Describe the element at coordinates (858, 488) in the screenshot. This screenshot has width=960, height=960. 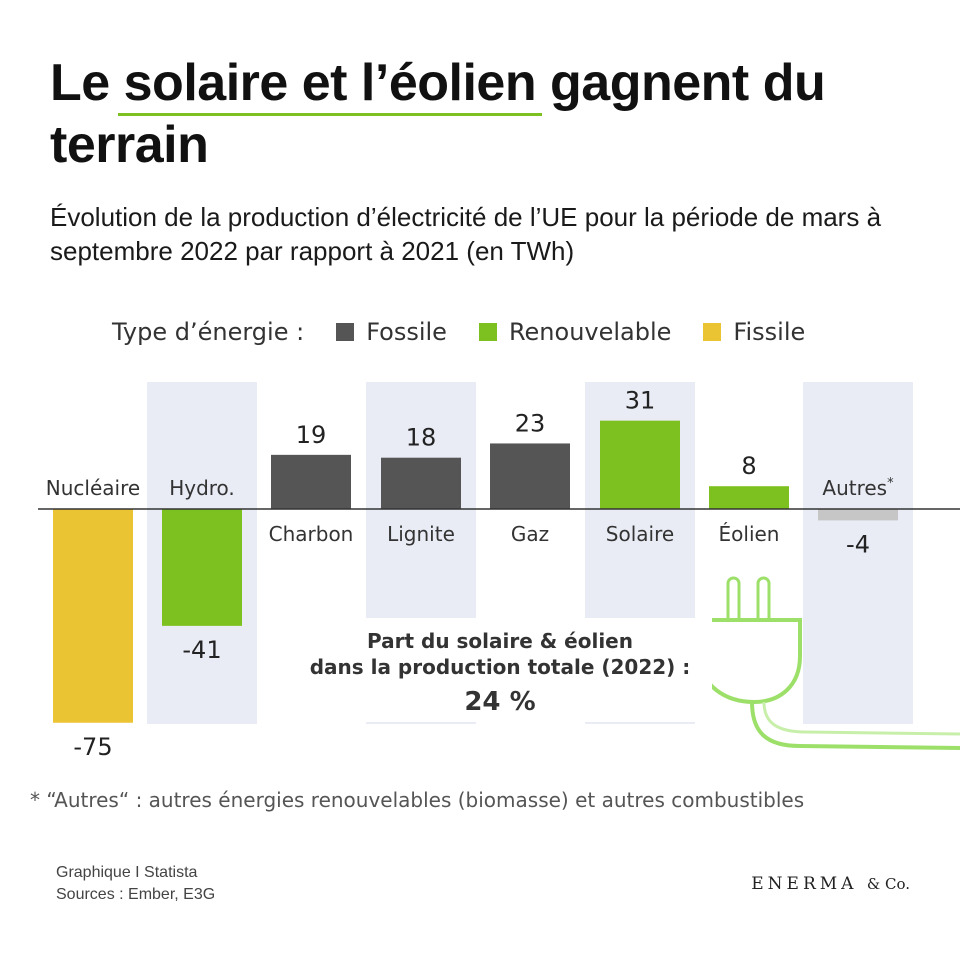
I see `category-label-autres: Autres*` at that location.